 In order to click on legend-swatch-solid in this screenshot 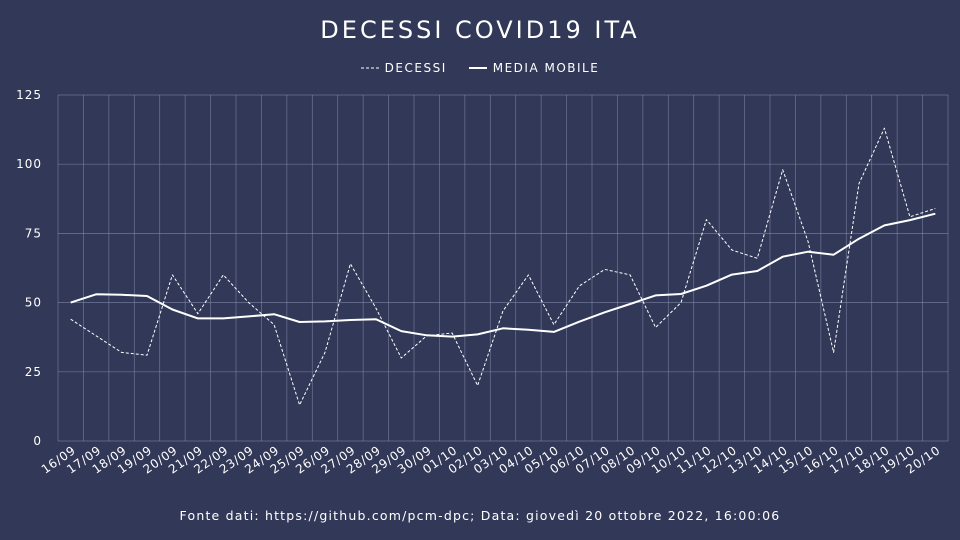, I will do `click(477, 68)`.